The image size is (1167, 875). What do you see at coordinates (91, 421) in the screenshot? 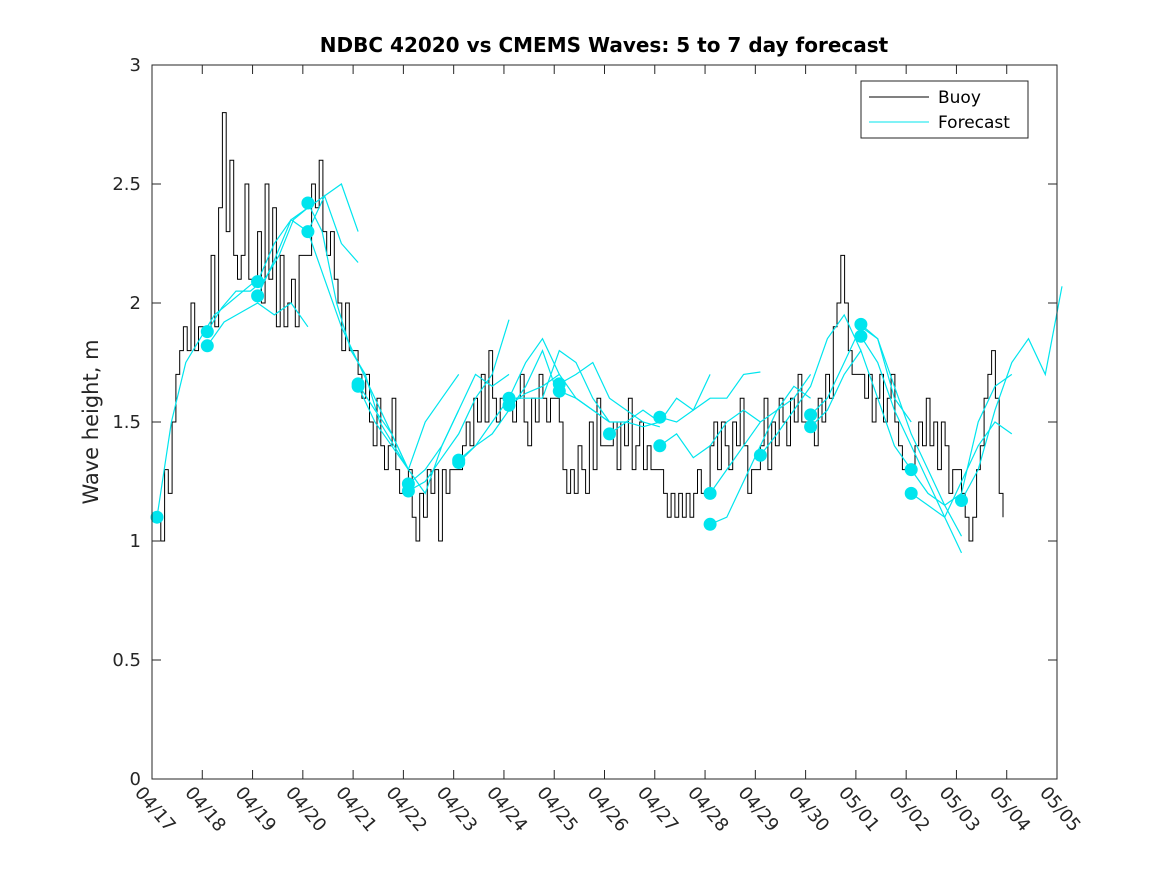
I see `y-axis-title: Wave height, m` at bounding box center [91, 421].